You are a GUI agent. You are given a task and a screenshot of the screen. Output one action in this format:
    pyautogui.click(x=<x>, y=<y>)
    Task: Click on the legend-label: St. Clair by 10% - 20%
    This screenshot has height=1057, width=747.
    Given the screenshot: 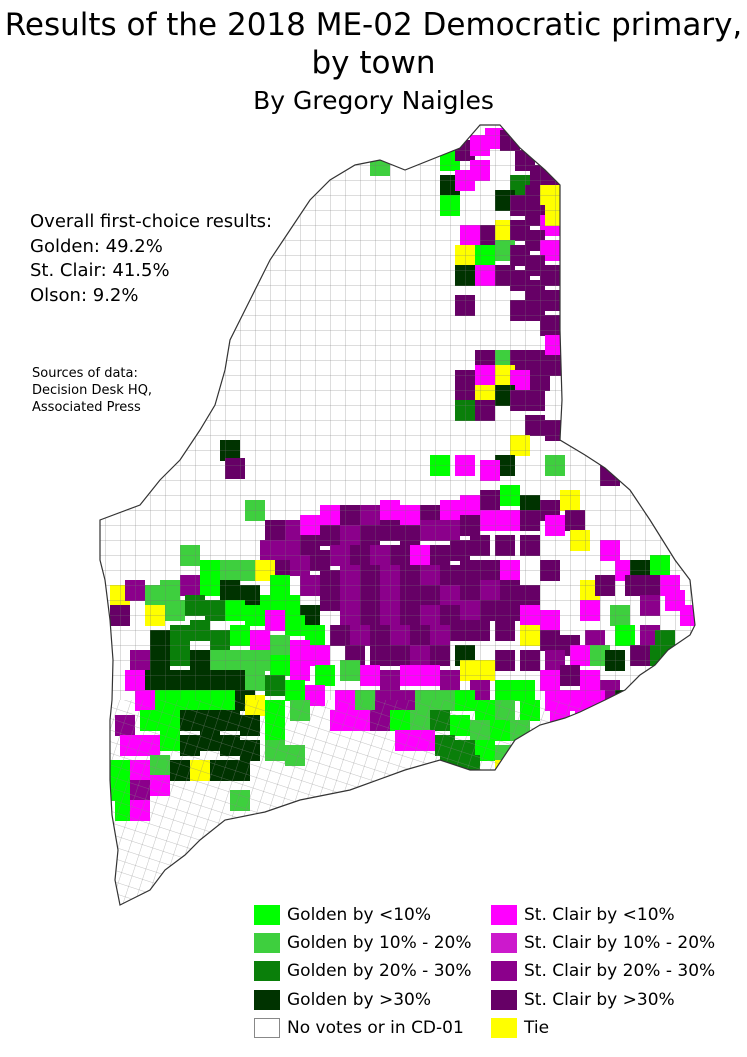 What is the action you would take?
    pyautogui.click(x=620, y=943)
    